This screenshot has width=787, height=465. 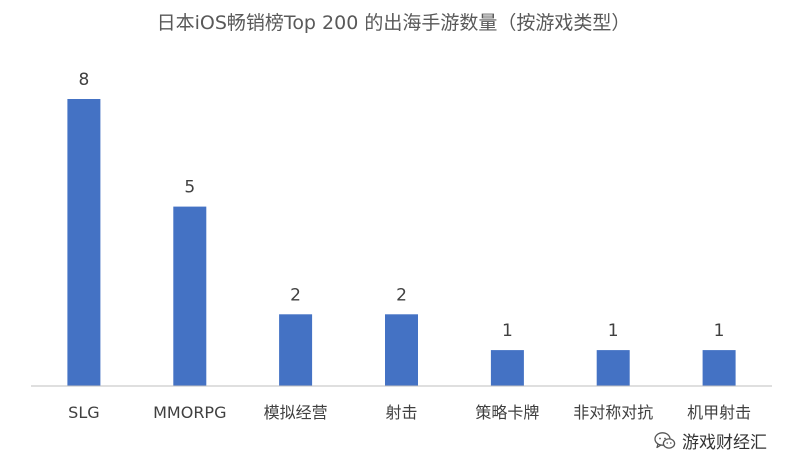 I want to click on value-label-6: 1, so click(x=719, y=331).